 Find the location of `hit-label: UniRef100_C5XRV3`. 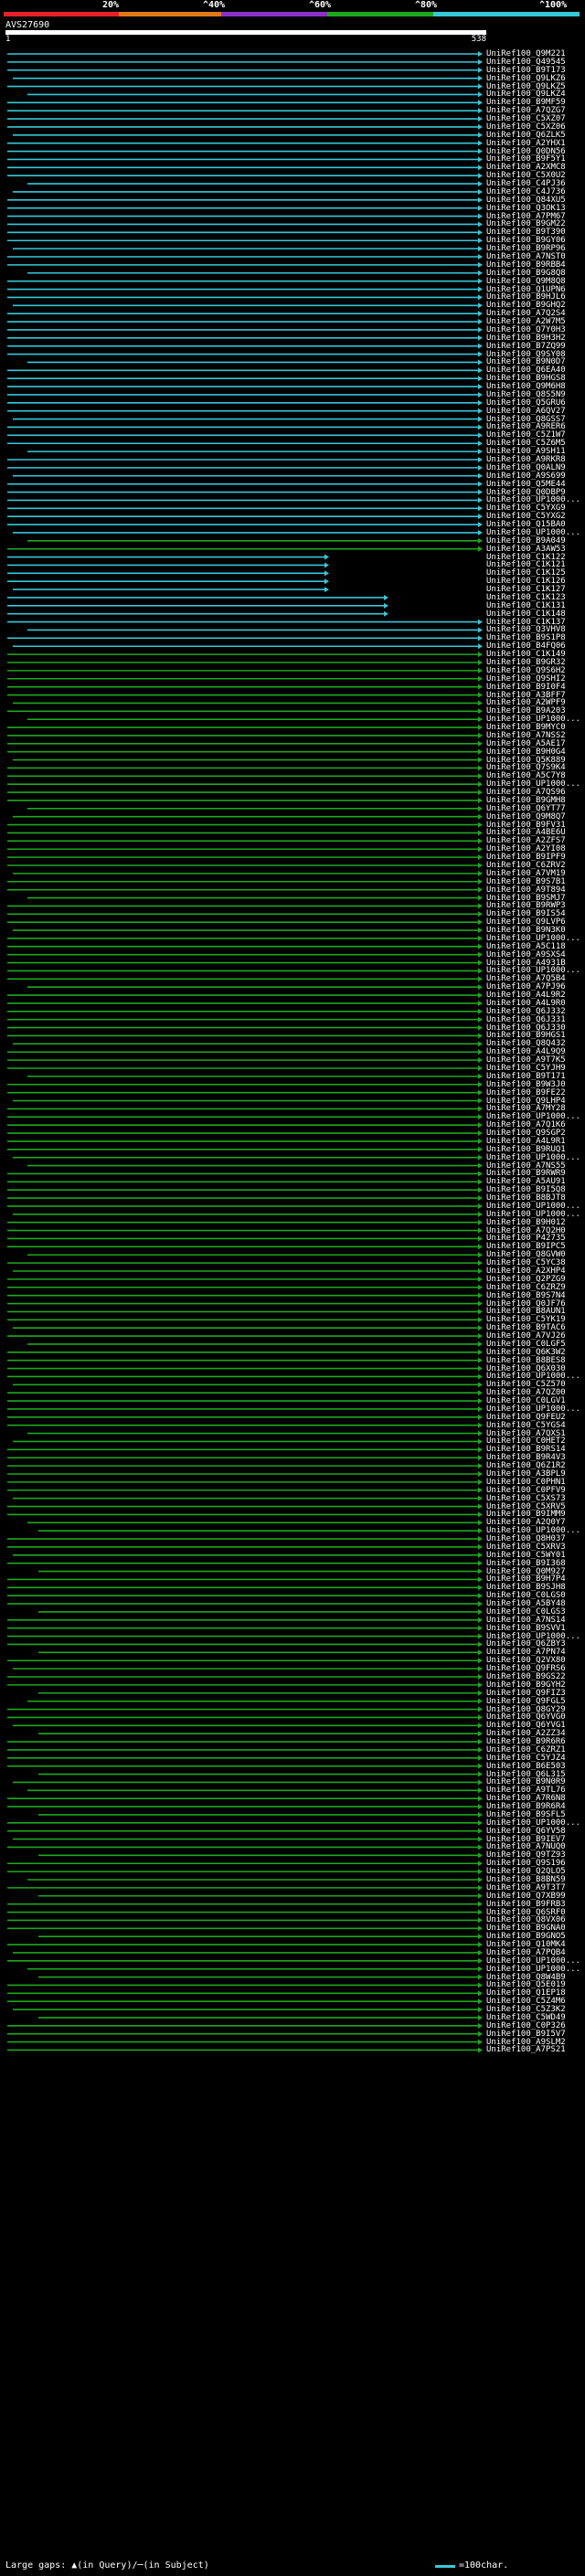

hit-label: UniRef100_C5XRV3 is located at coordinates (526, 1547).